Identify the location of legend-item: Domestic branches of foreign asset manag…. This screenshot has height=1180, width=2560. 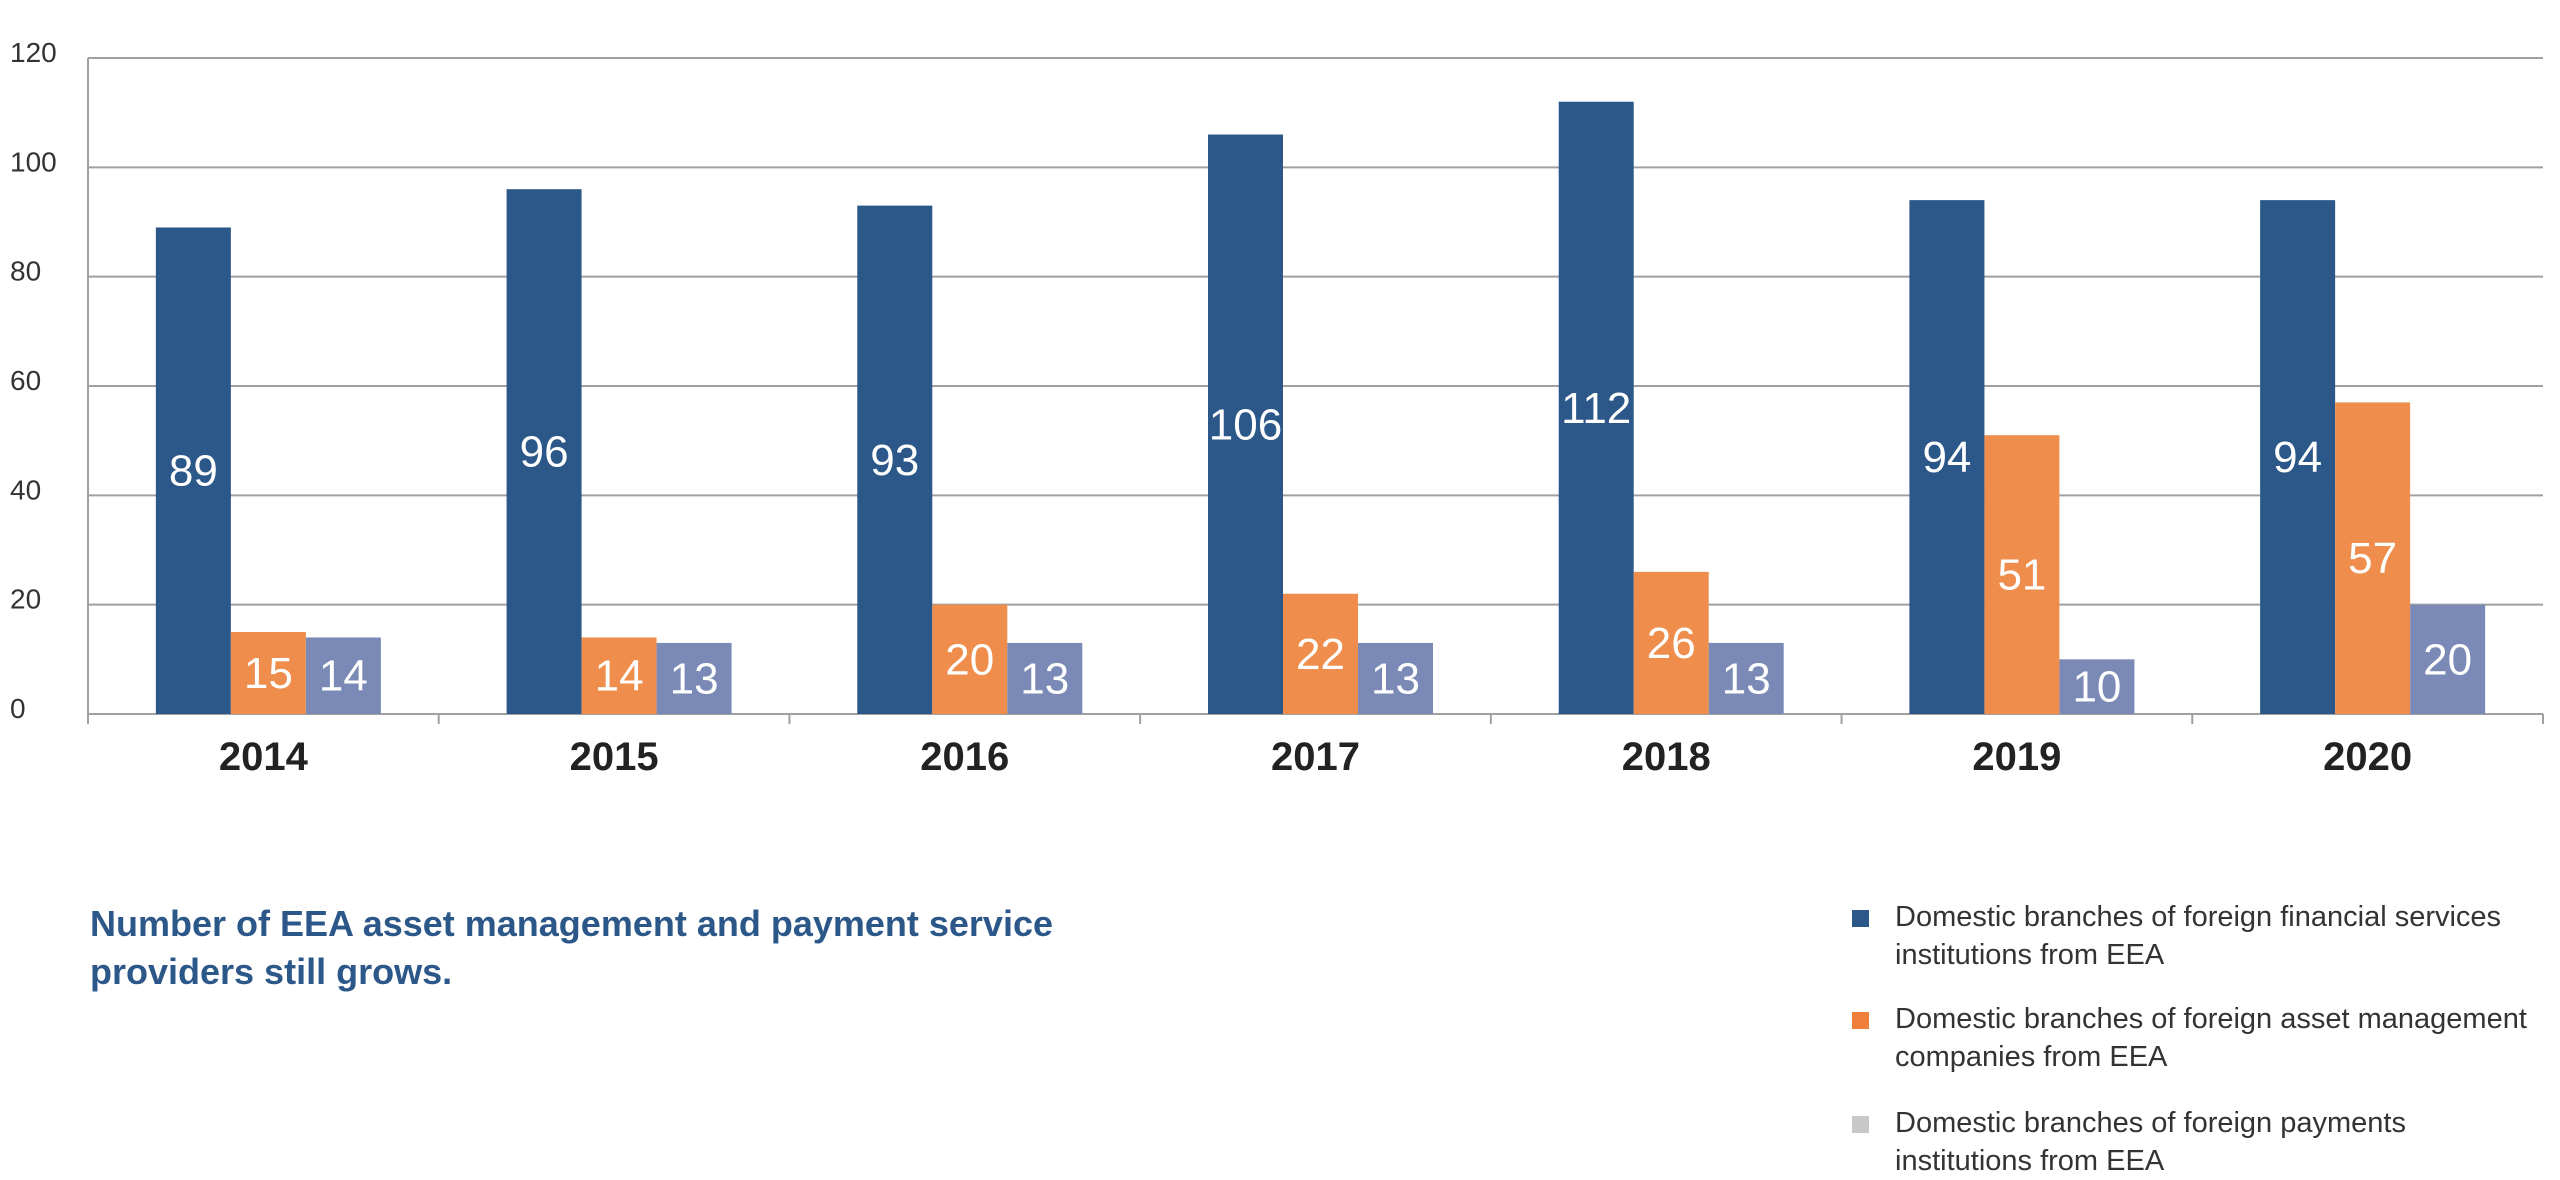
(2202, 1038).